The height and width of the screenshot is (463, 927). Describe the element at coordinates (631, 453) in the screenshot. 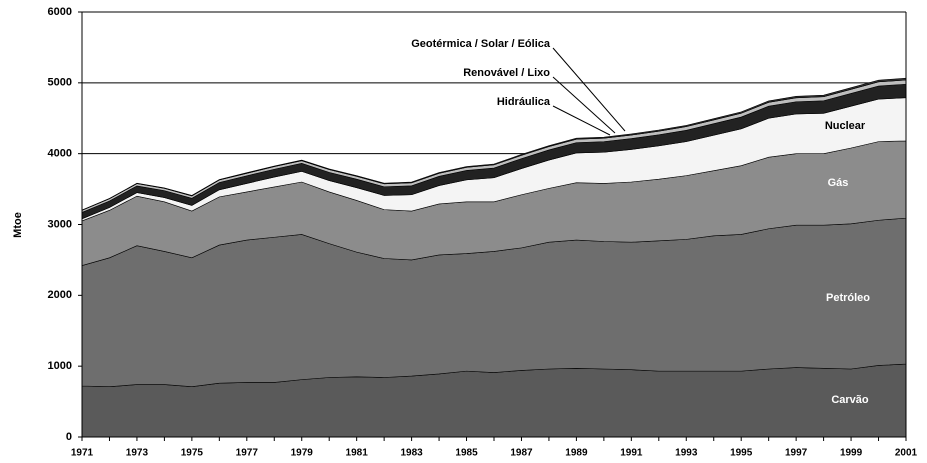

I see `x-tick-label: 1991` at that location.